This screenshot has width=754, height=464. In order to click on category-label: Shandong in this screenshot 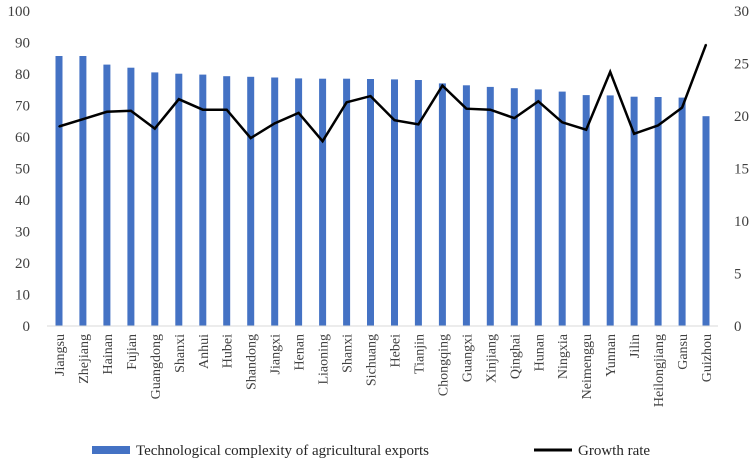, I will do `click(252, 362)`.